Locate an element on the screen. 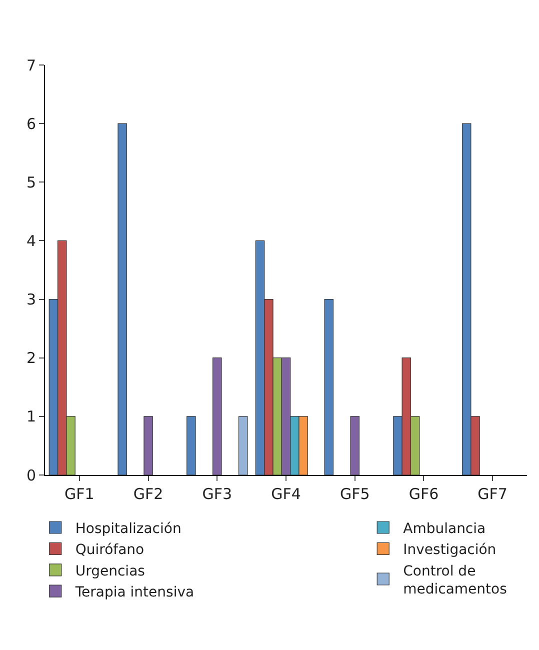  legend-label: Ambulancia is located at coordinates (444, 528).